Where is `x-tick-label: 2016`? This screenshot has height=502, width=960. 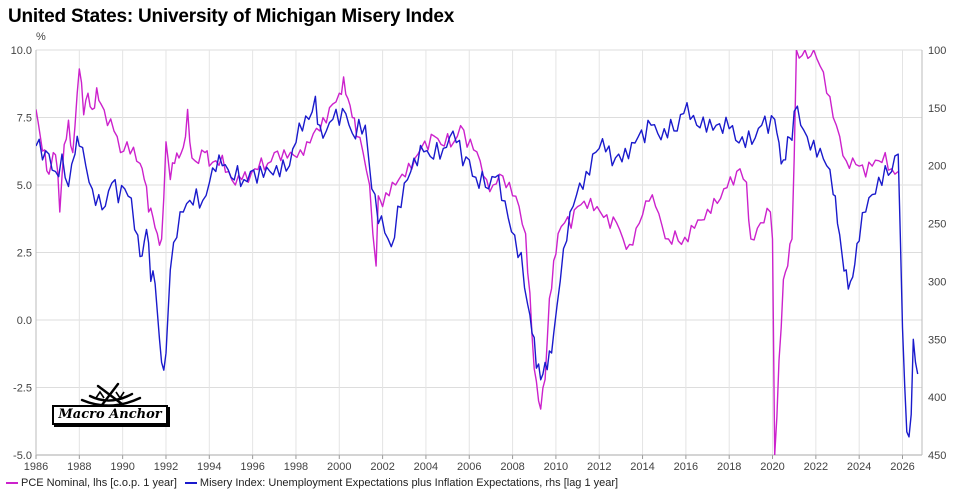 x-tick-label: 2016 is located at coordinates (686, 467).